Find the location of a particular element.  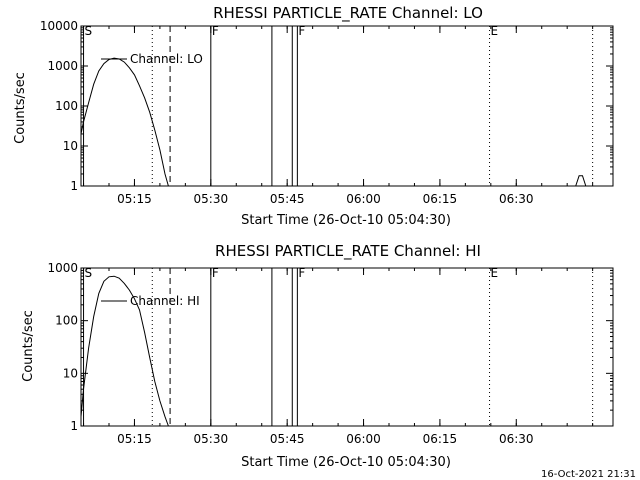

lo-y-tick-label: 10 is located at coordinates (70, 146).